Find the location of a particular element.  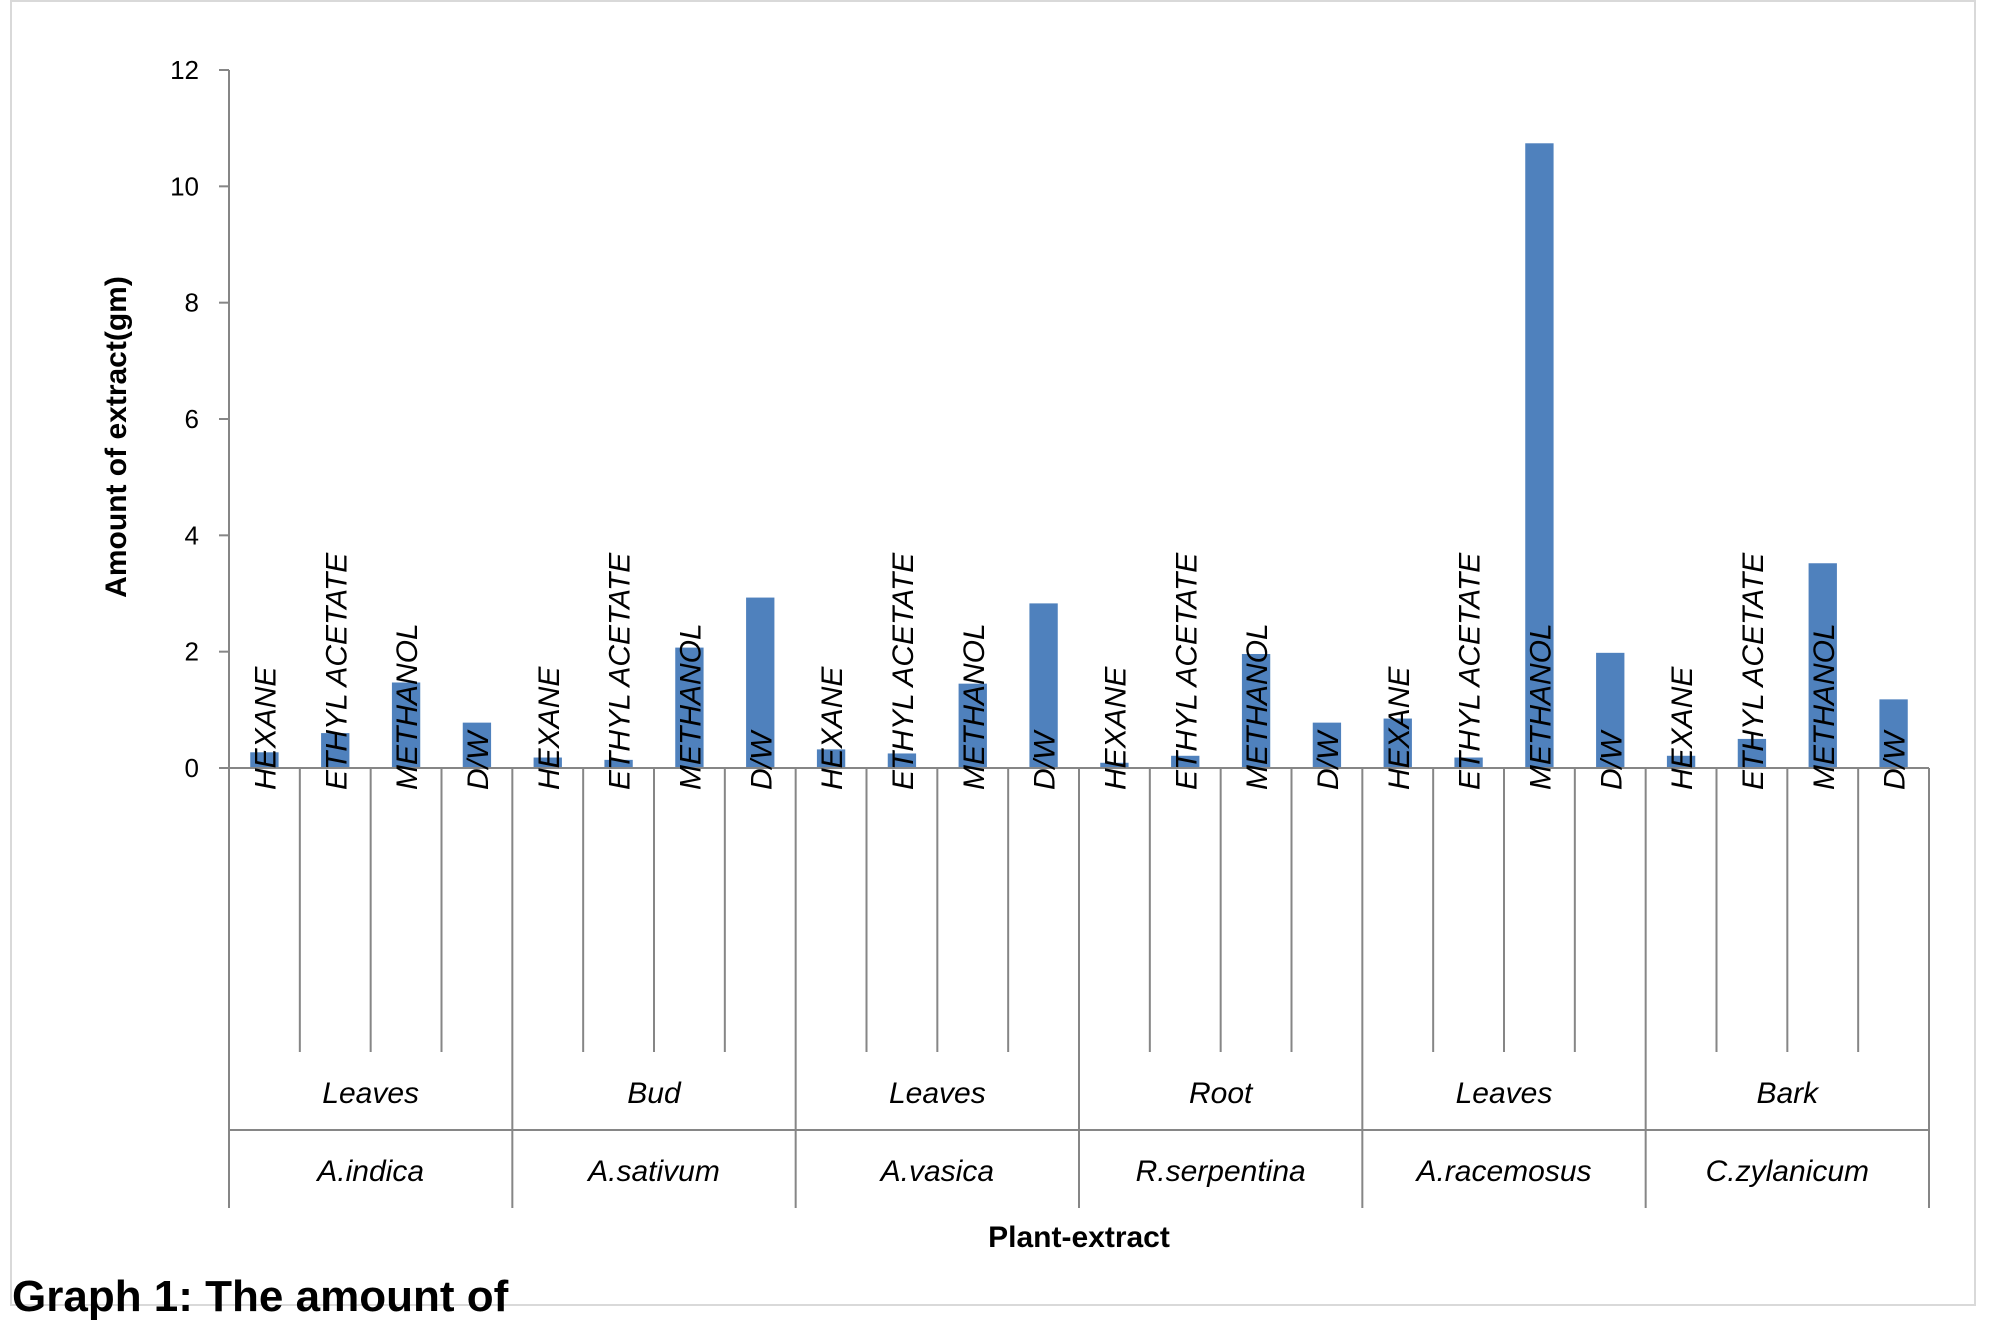

y-axis-title: Amount of extract(gm) is located at coordinates (116, 437).